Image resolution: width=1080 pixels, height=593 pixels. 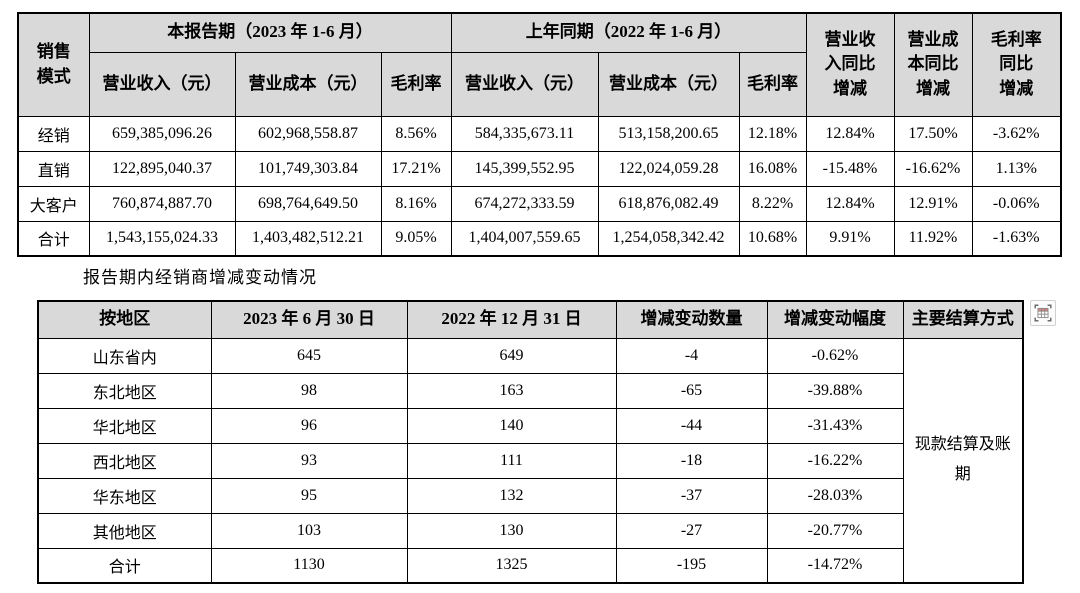 I want to click on table-cell: -1.63%, so click(x=1016, y=238).